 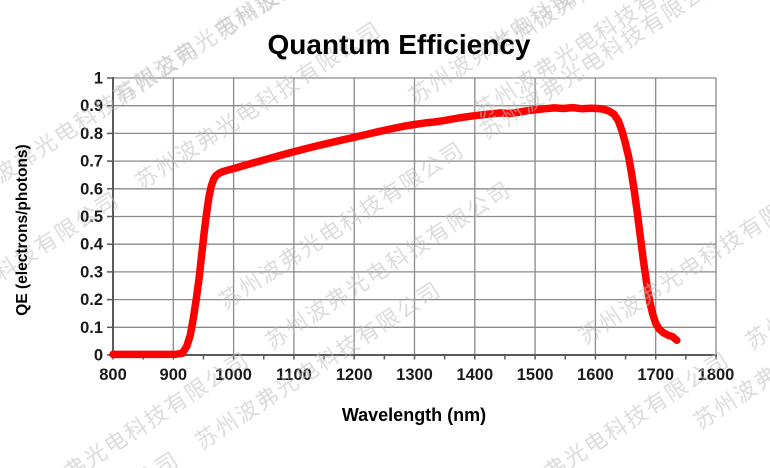 I want to click on x-tick-label: 1000, so click(x=233, y=375).